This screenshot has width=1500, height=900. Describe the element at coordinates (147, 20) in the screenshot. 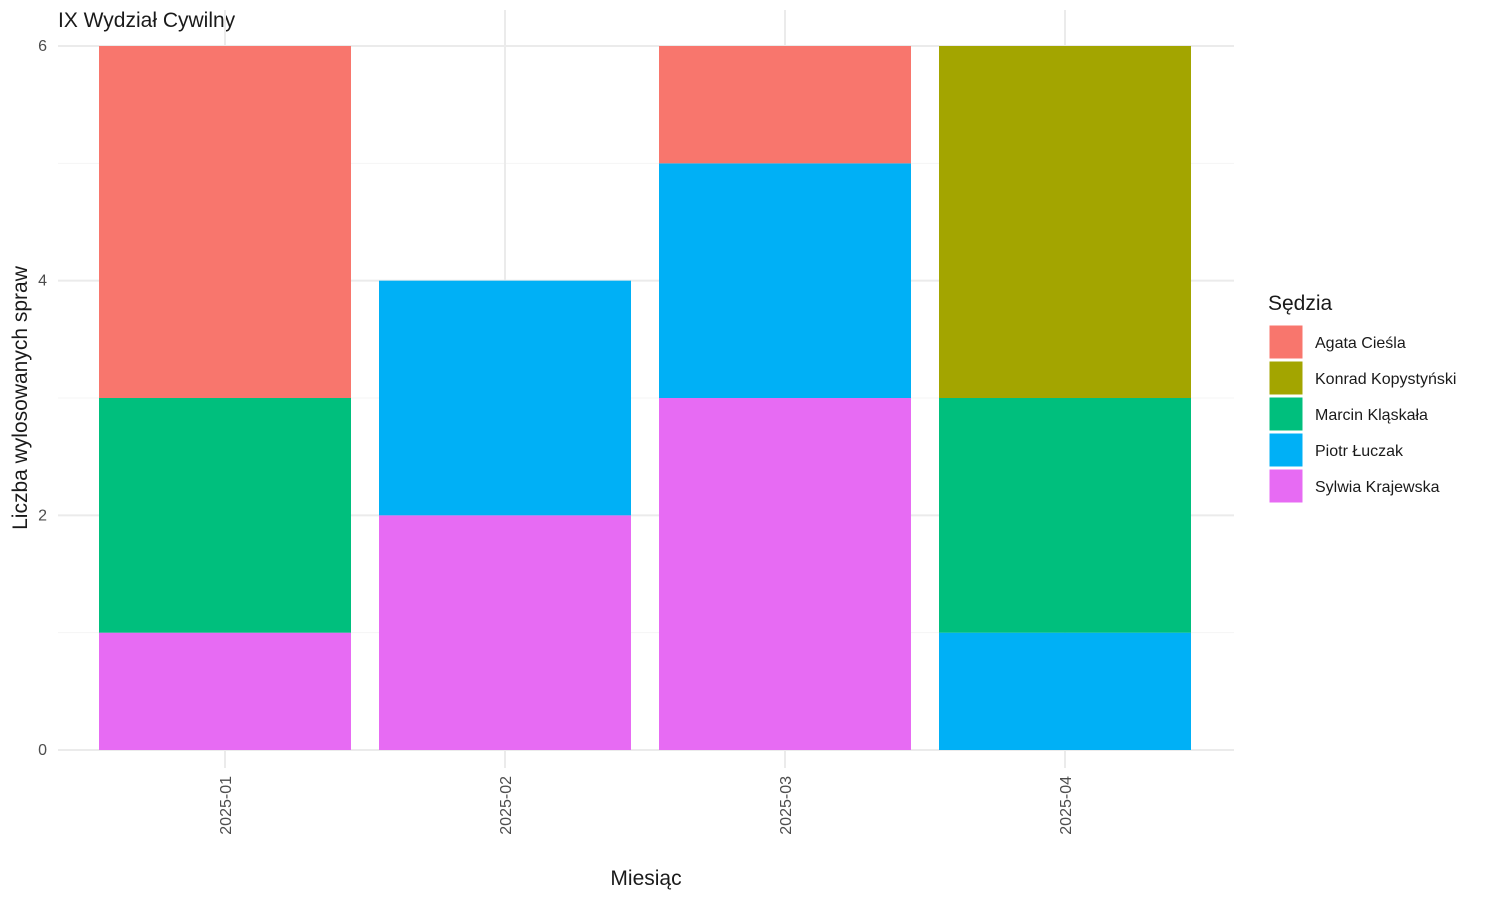

I see `chart-title: IX Wydział Cywilny` at that location.